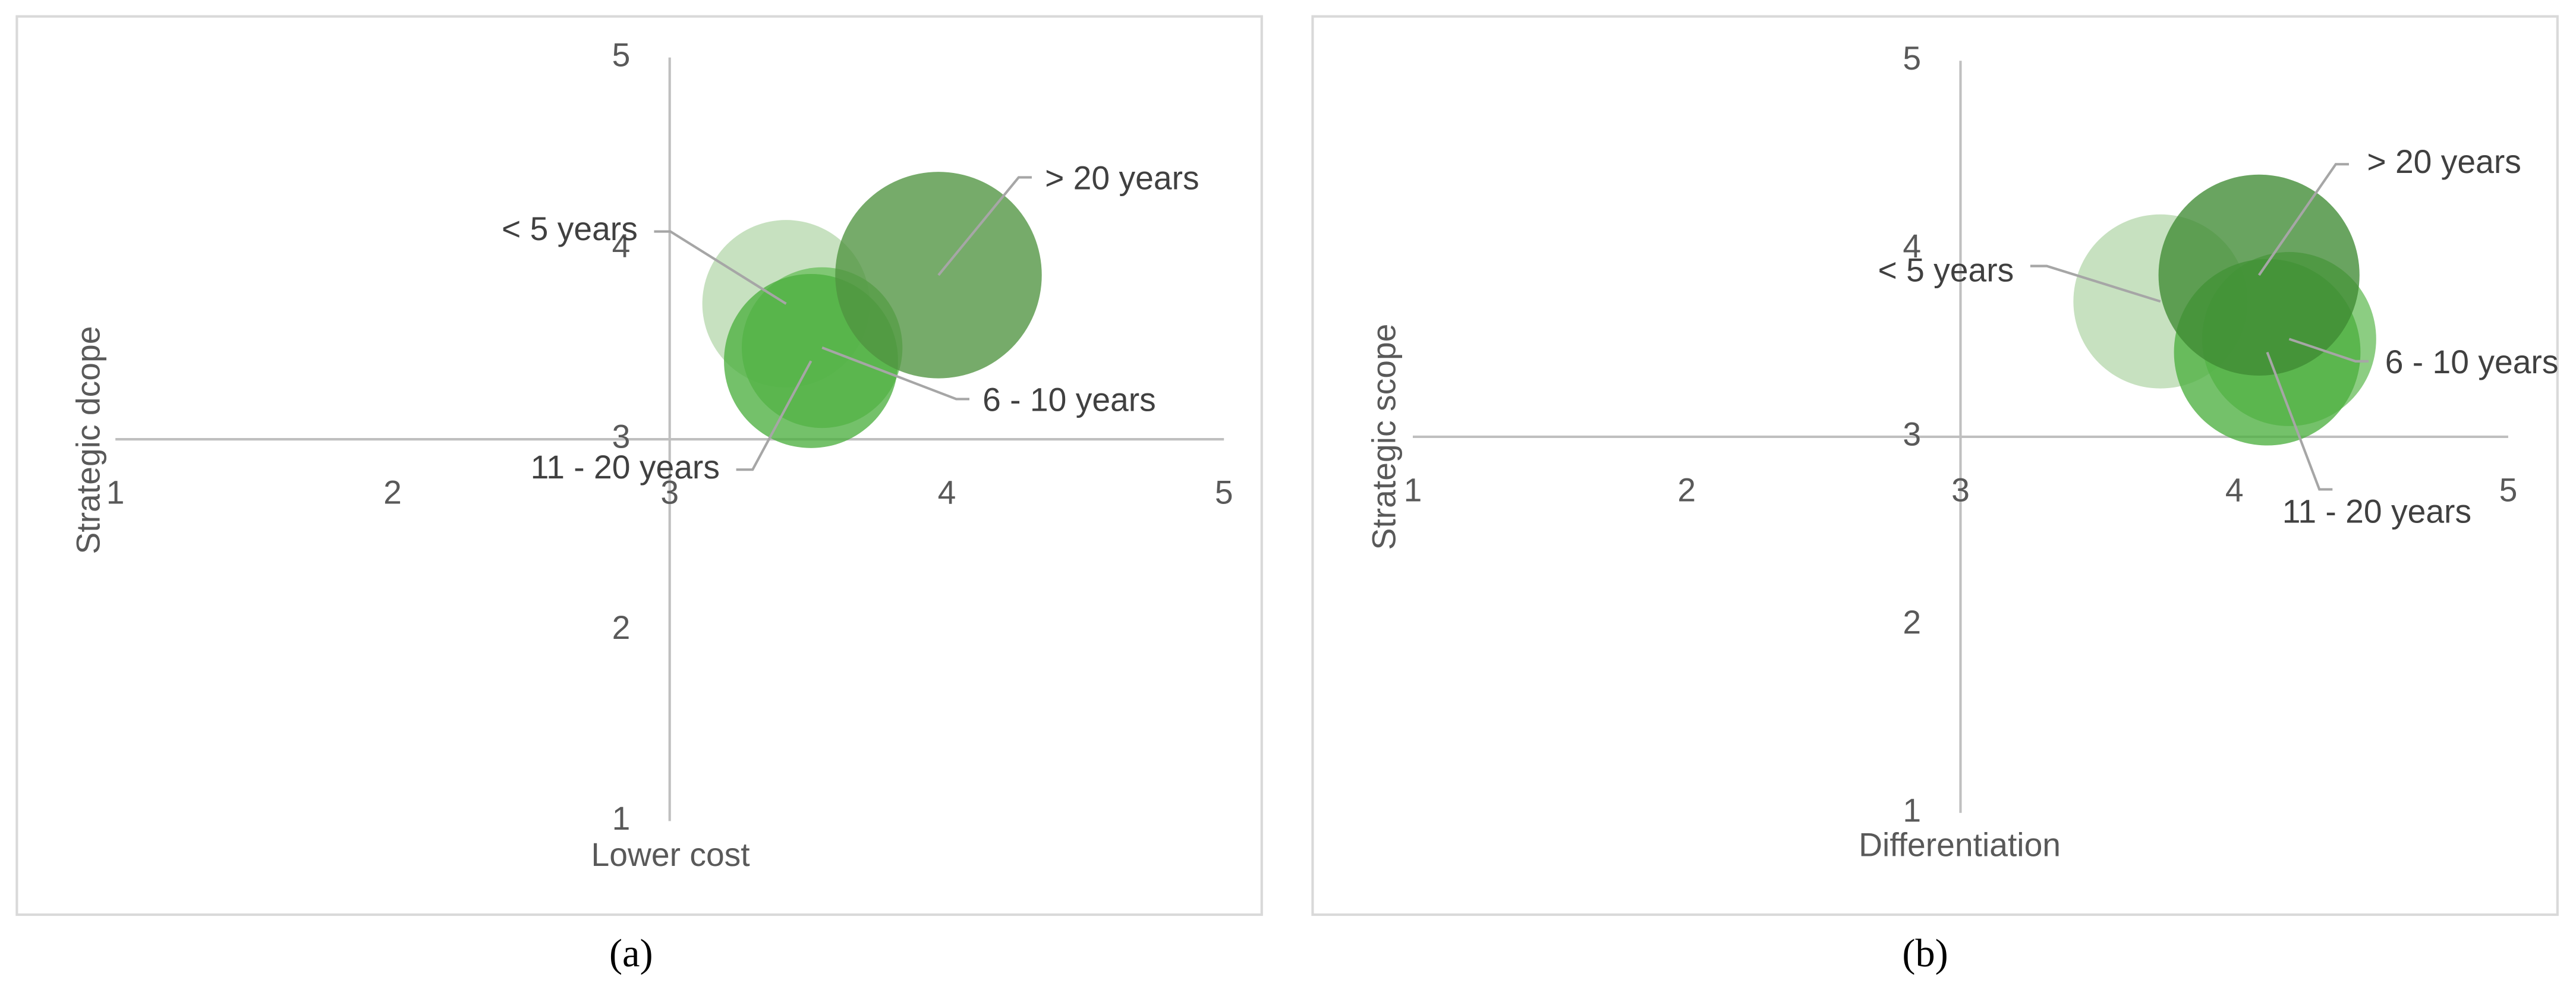 This screenshot has width=2576, height=1005. Describe the element at coordinates (1384, 437) in the screenshot. I see `y-axis-title: Strategic scope` at that location.